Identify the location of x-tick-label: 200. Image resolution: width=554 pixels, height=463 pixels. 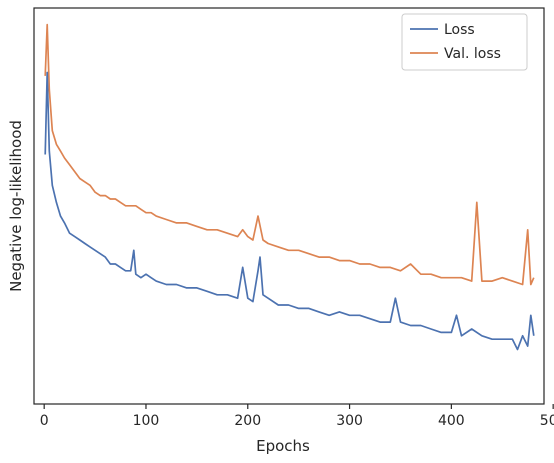
(247, 421).